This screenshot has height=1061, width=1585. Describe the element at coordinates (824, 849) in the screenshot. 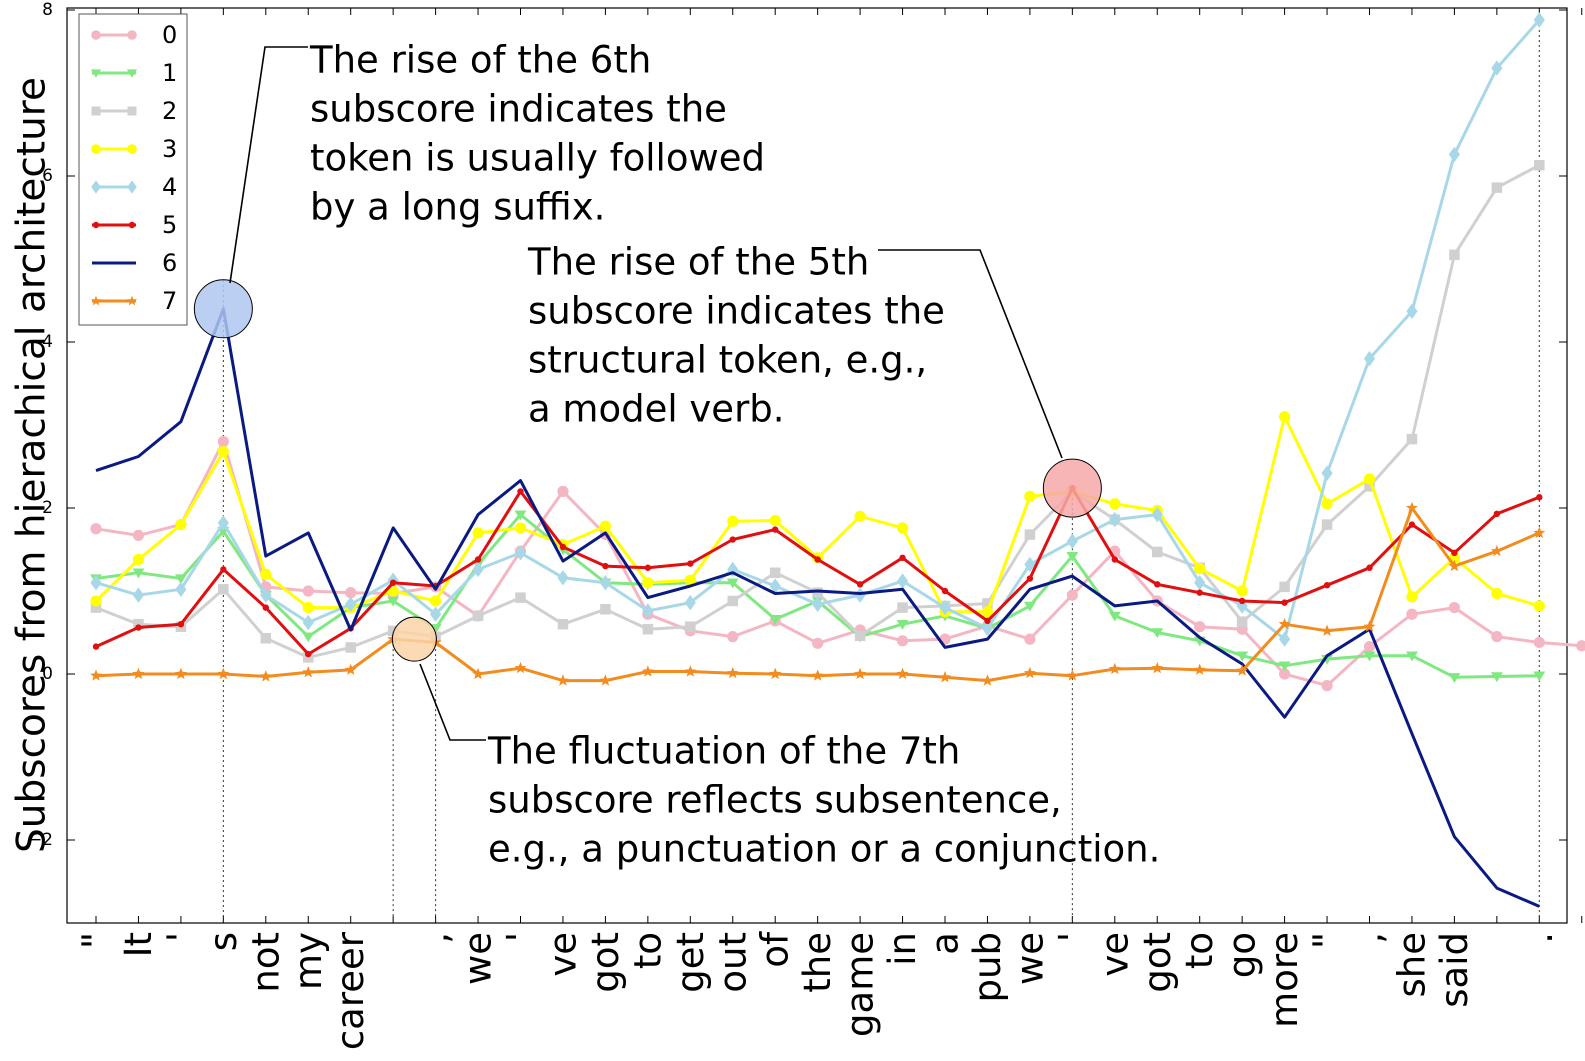

I see `annotation-text: e.g., a punctuation or a conjunction.` at that location.